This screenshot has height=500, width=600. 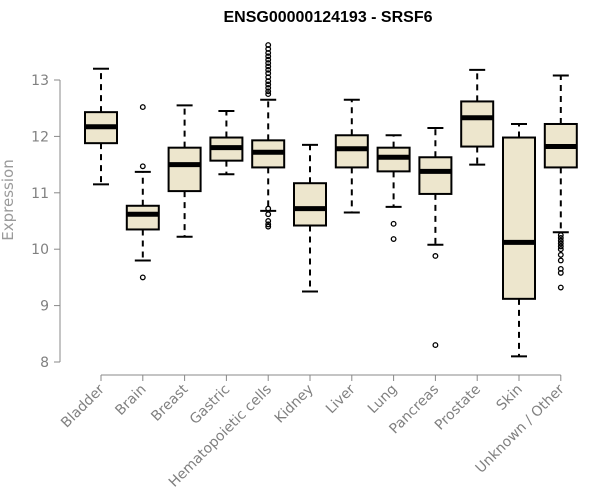 I want to click on y-tick-label: 11, so click(x=40, y=194).